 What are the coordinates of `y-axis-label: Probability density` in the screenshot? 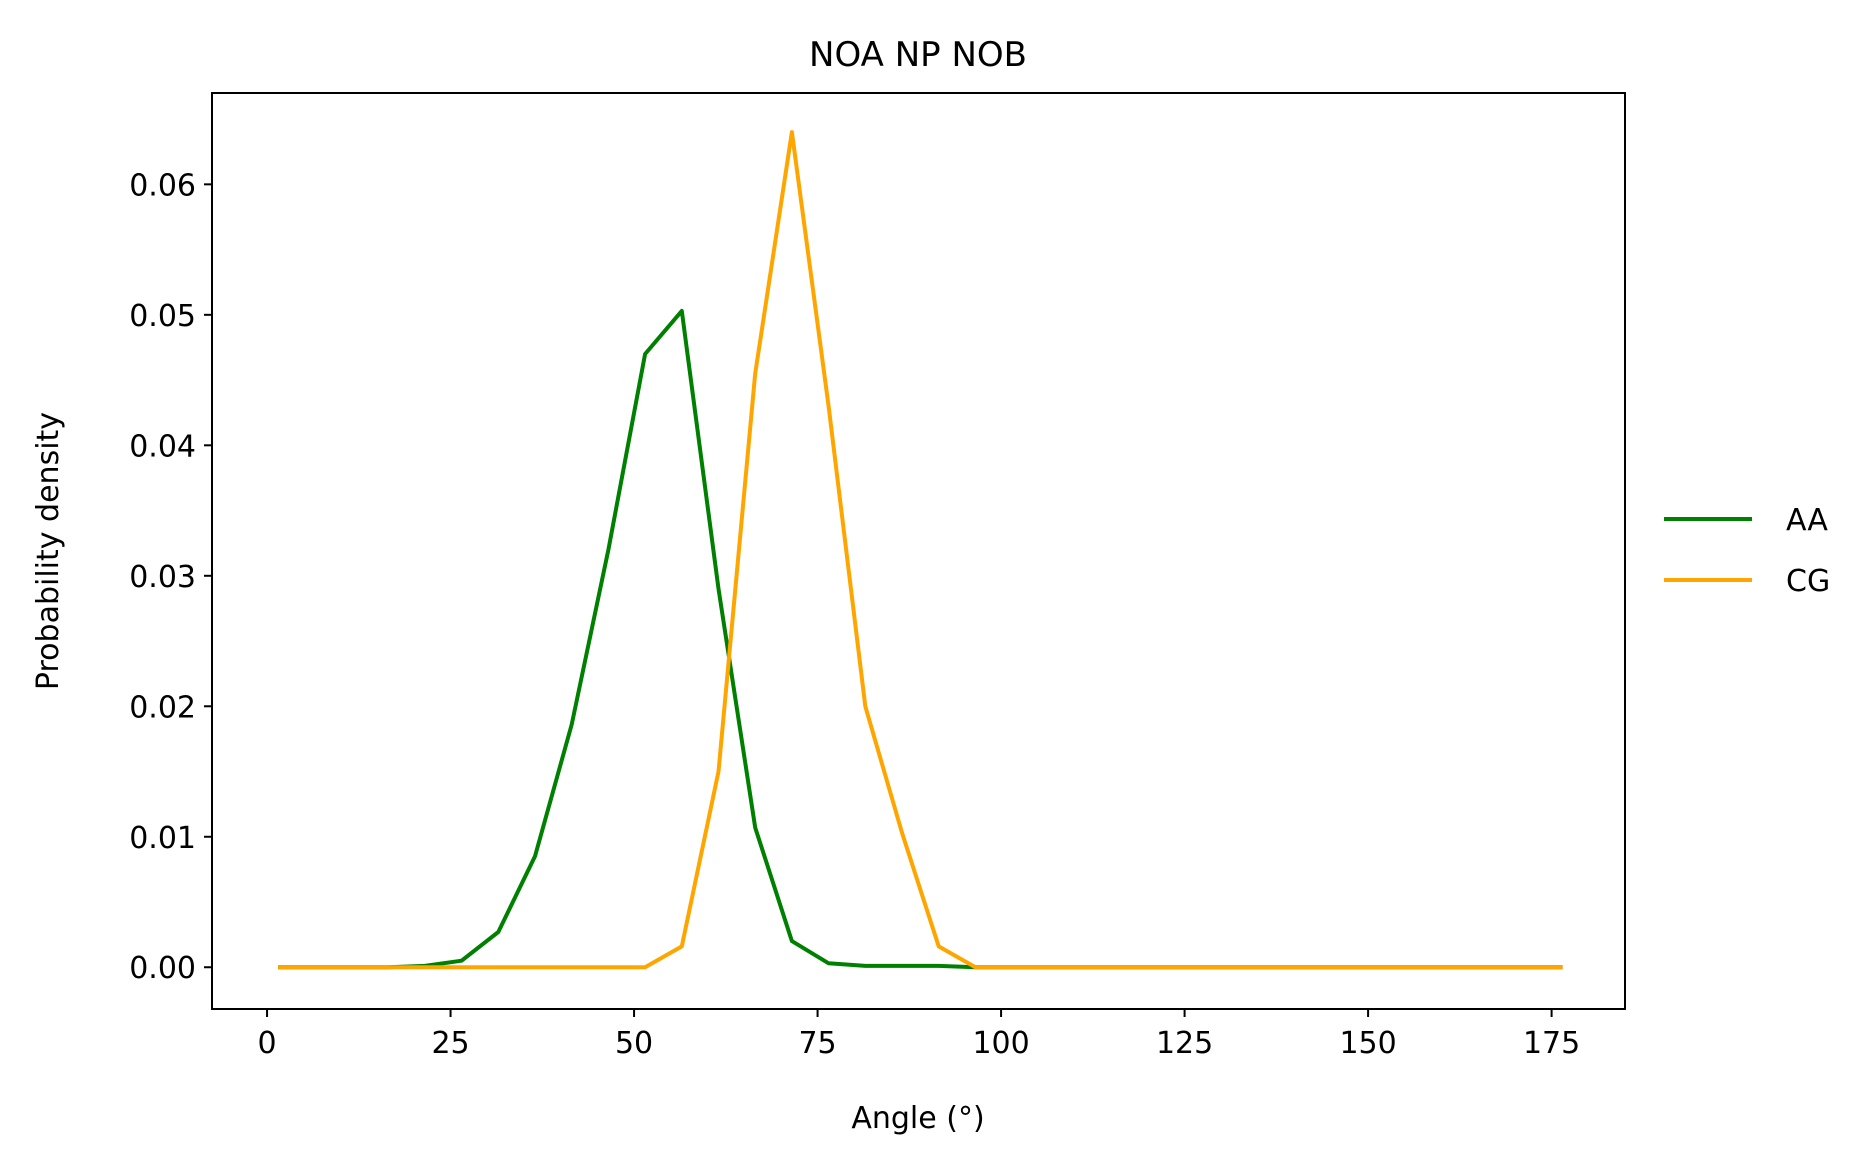 It's located at (48, 551).